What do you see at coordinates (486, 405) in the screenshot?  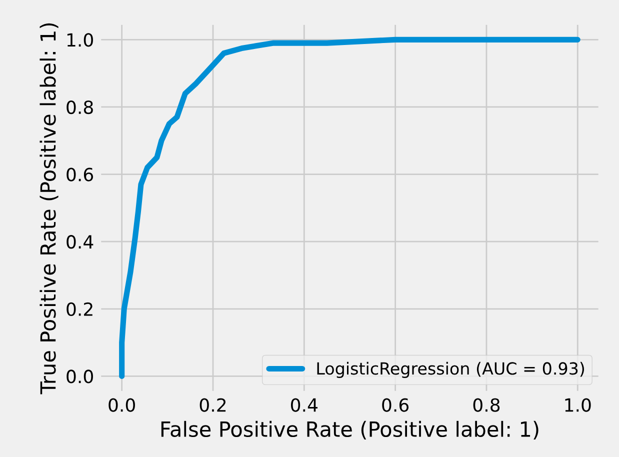 I see `x-tick-label: 0.8` at bounding box center [486, 405].